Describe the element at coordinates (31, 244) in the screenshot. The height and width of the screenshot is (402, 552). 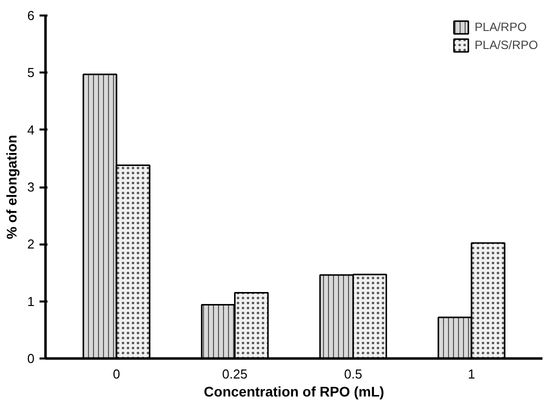
I see `y-tick-label: 2` at that location.